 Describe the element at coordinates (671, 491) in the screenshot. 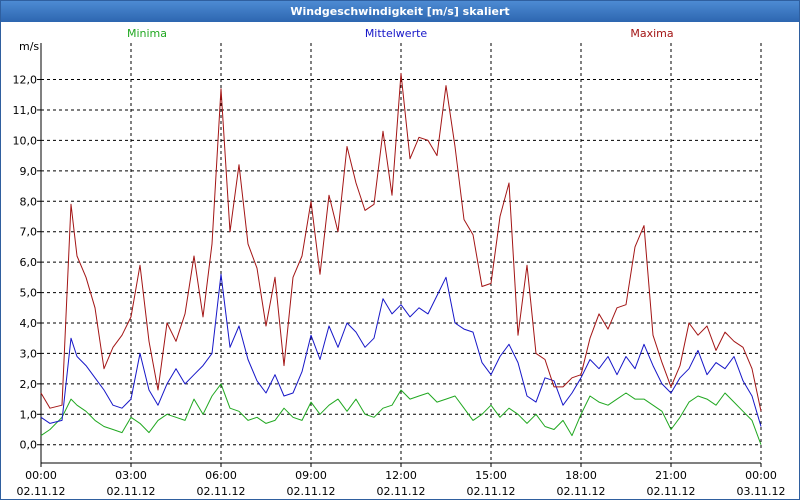

I see `x-tick-date-7: 02.11.12` at that location.